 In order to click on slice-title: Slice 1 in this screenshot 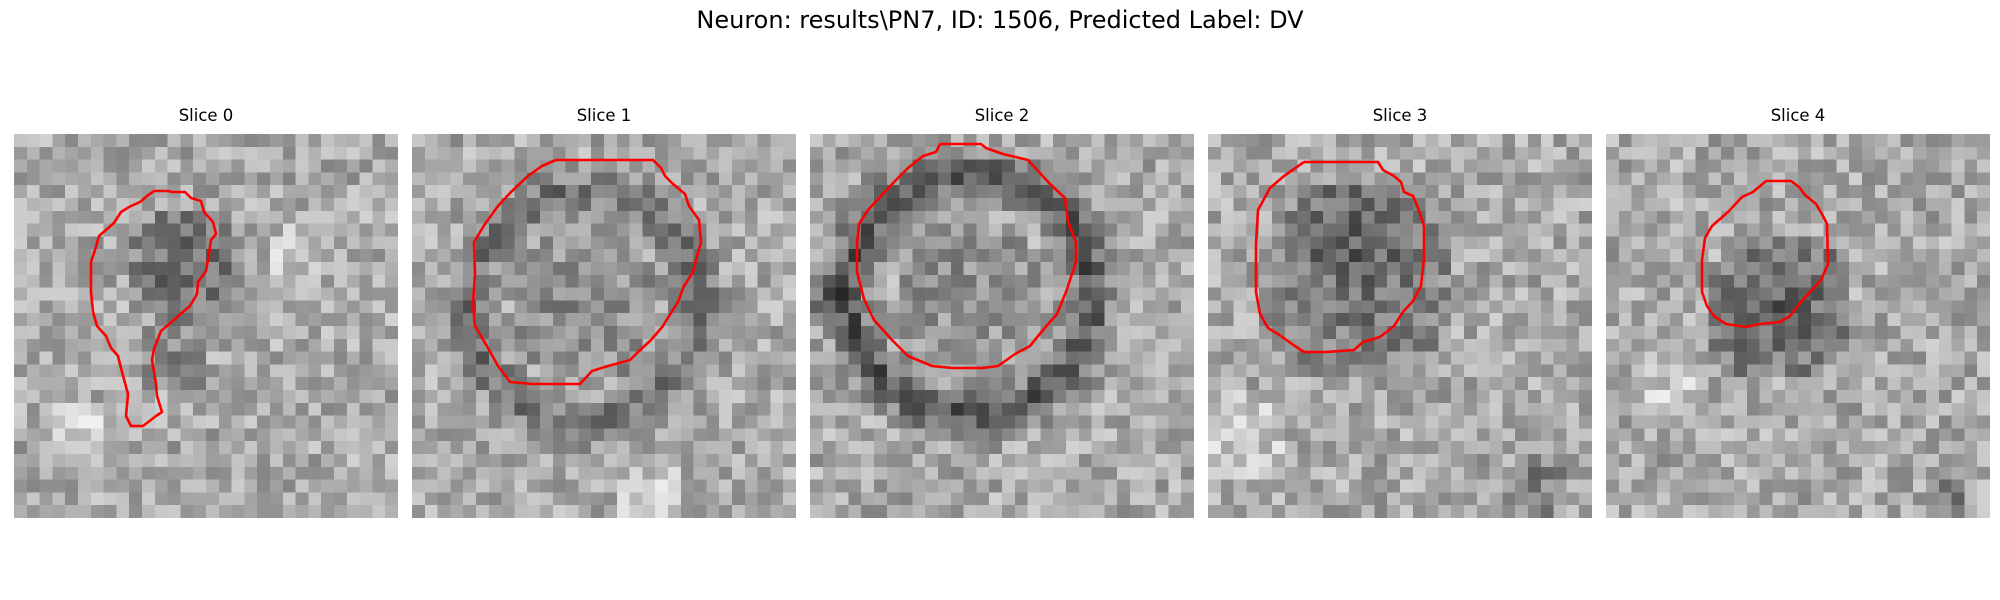, I will do `click(604, 115)`.